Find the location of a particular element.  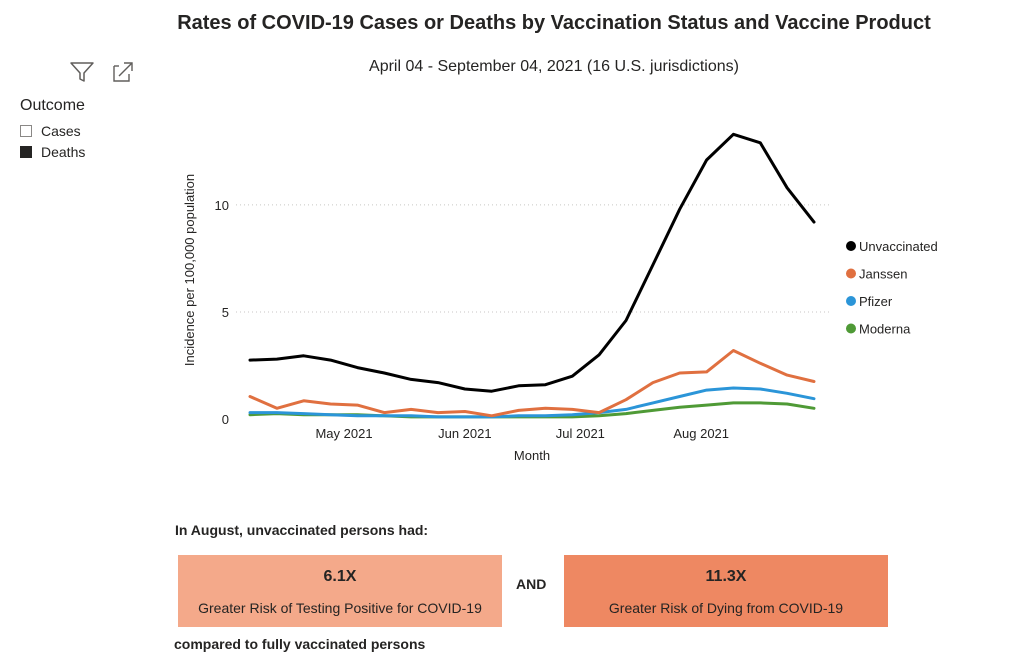

connector-label: AND is located at coordinates (531, 584).